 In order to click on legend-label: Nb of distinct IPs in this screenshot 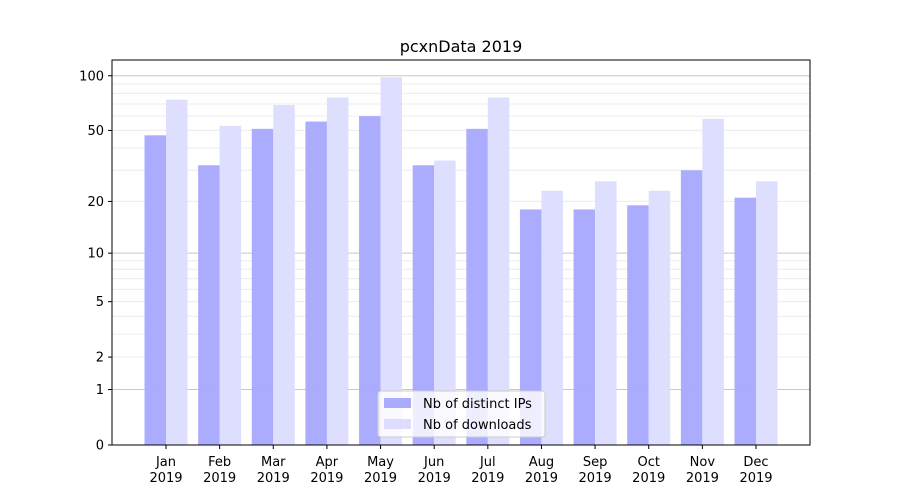, I will do `click(477, 404)`.